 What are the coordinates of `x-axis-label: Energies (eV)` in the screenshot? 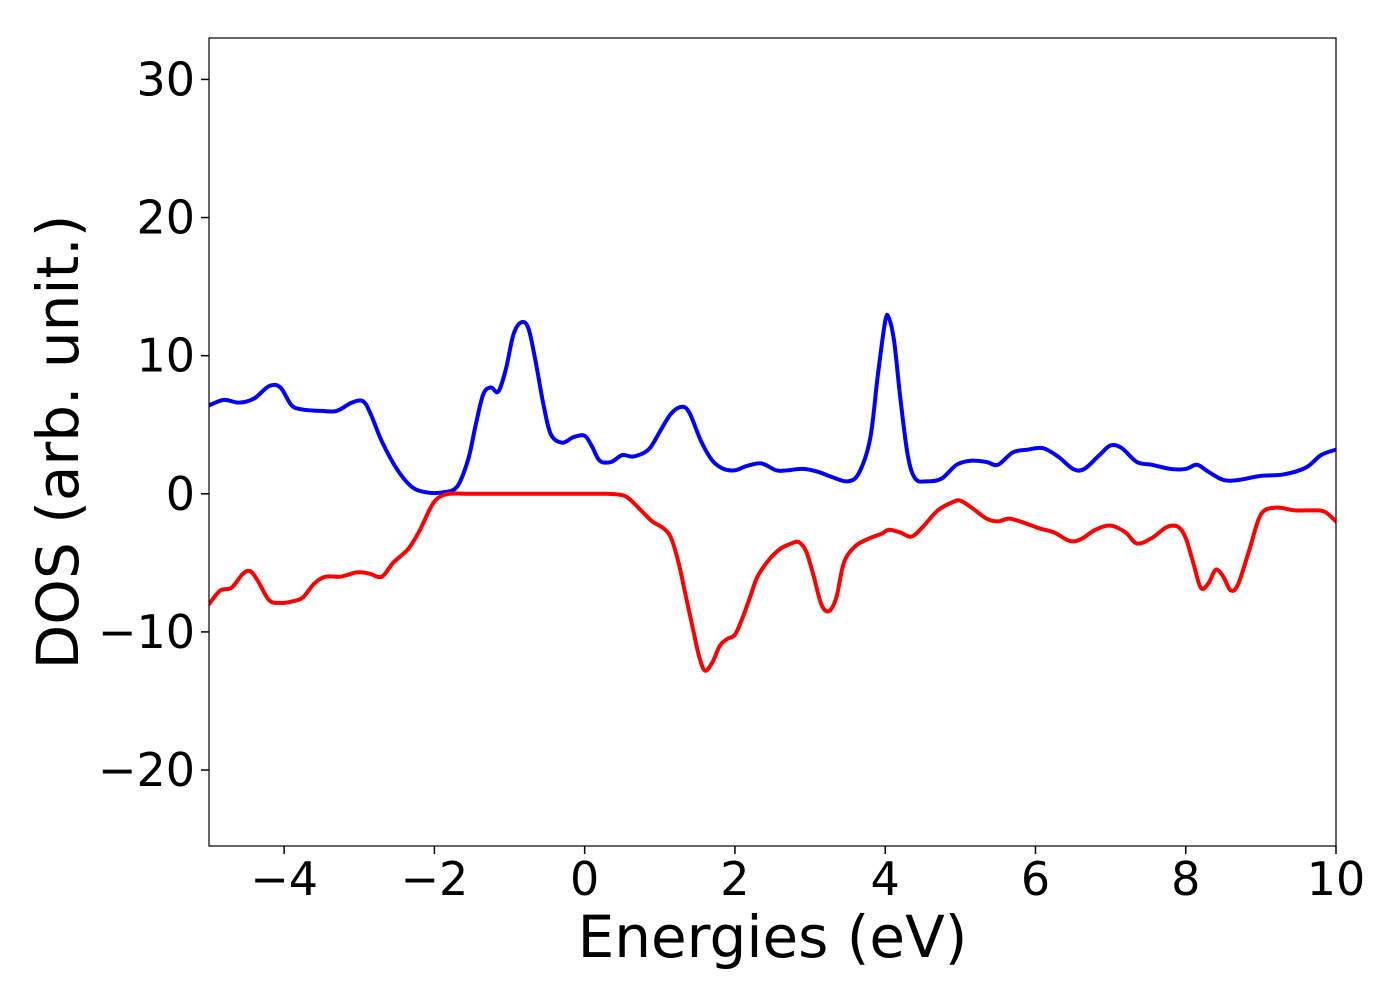 It's located at (773, 937).